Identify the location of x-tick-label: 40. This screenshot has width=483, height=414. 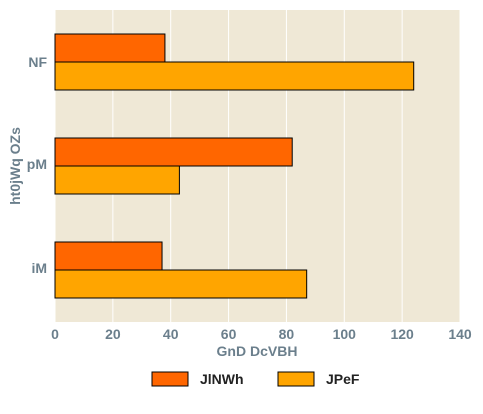
(171, 334).